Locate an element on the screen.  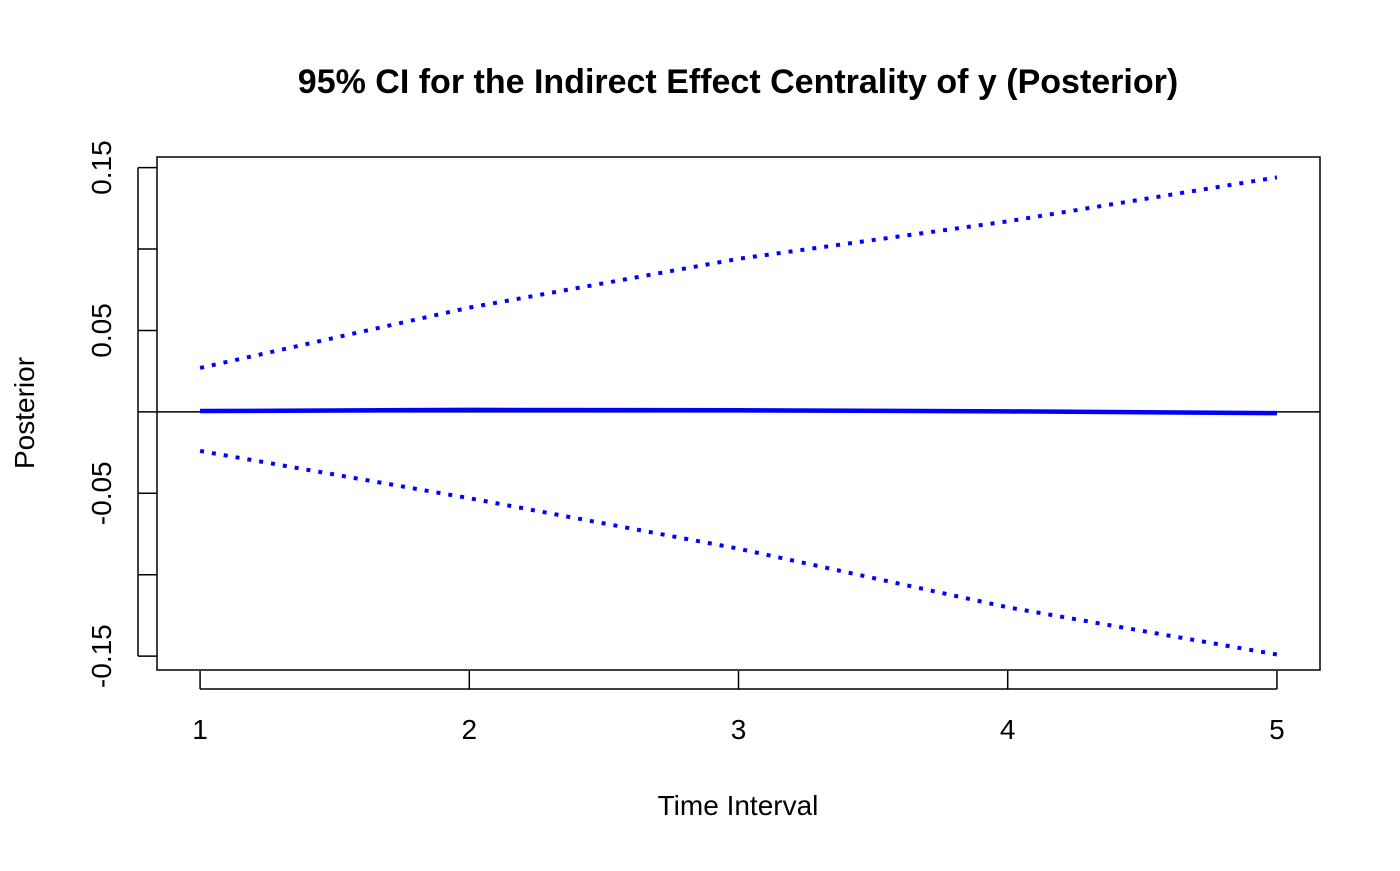
x-tick-label: 3 is located at coordinates (739, 729).